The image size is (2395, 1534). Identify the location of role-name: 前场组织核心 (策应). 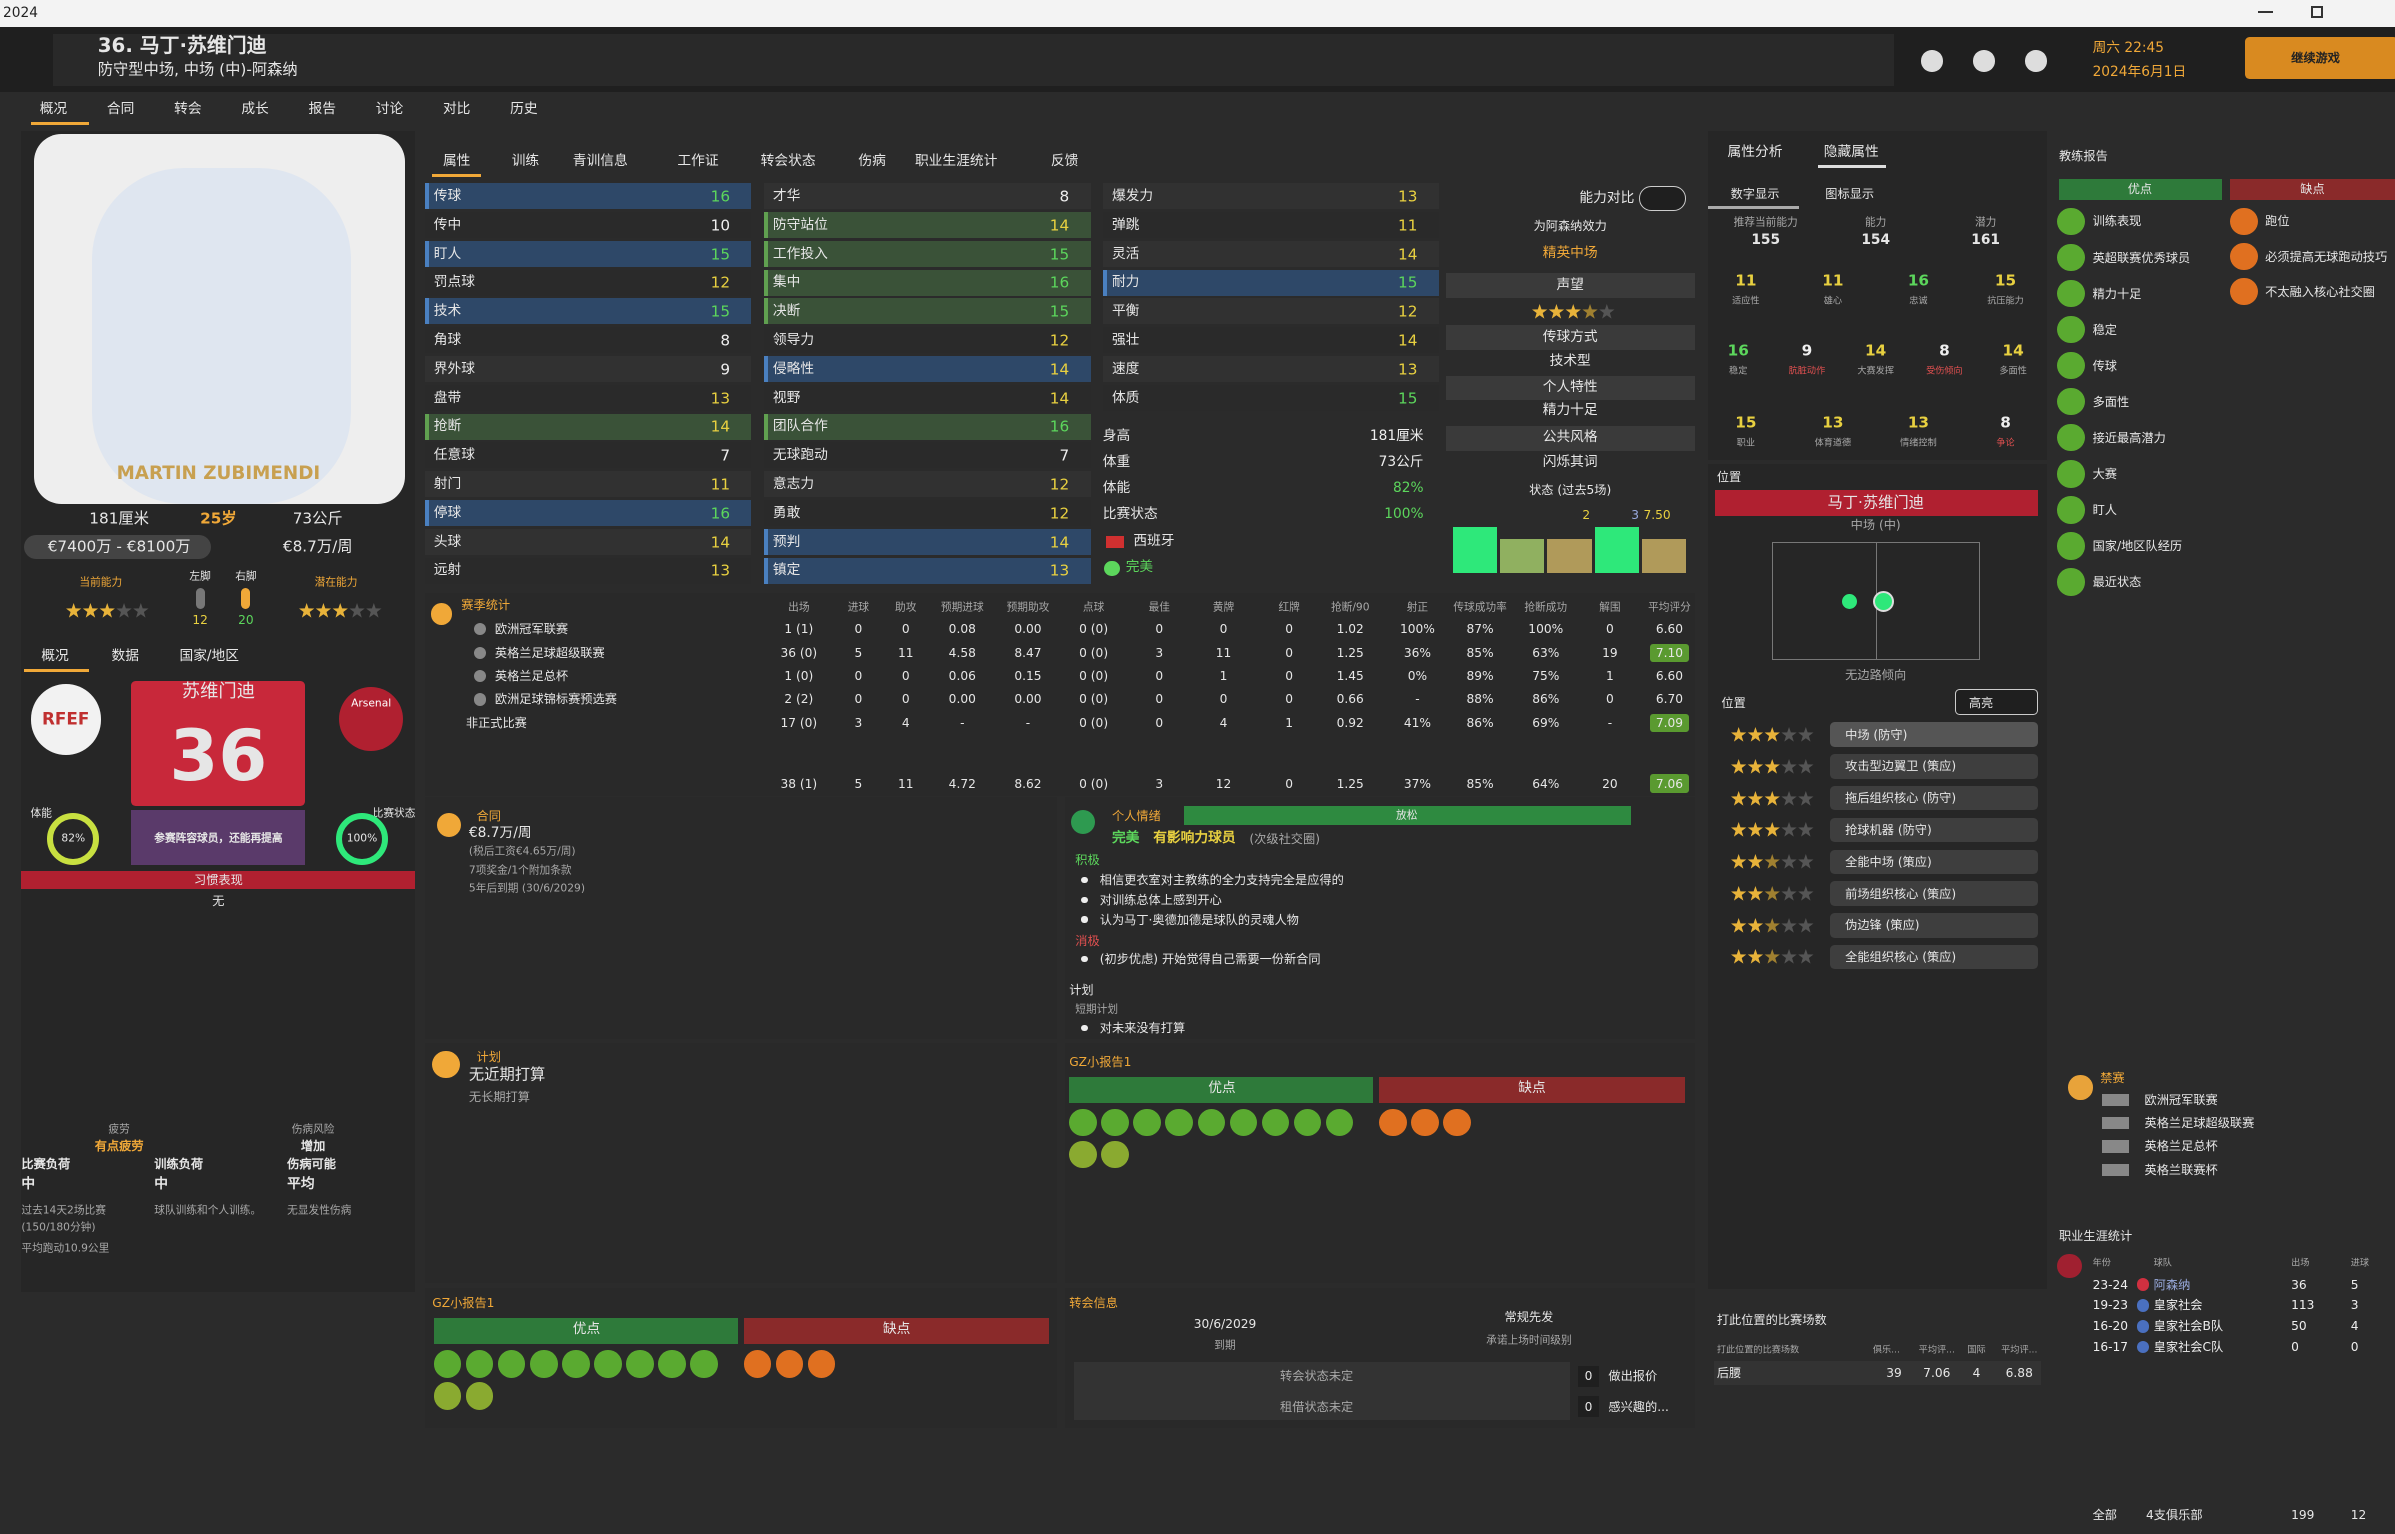
(1901, 893).